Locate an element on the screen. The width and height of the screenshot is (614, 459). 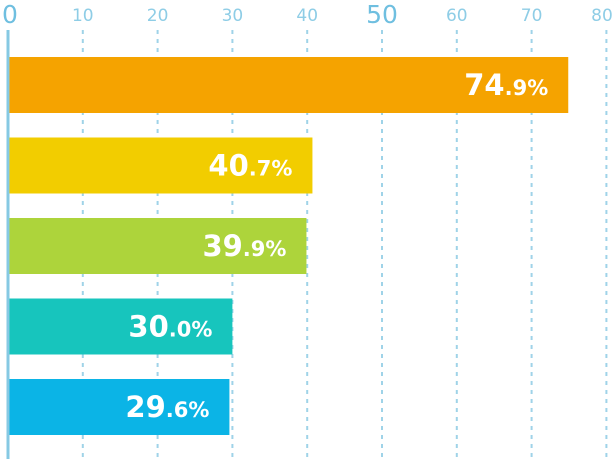
x-tick-label: 0 is located at coordinates (10, 14).